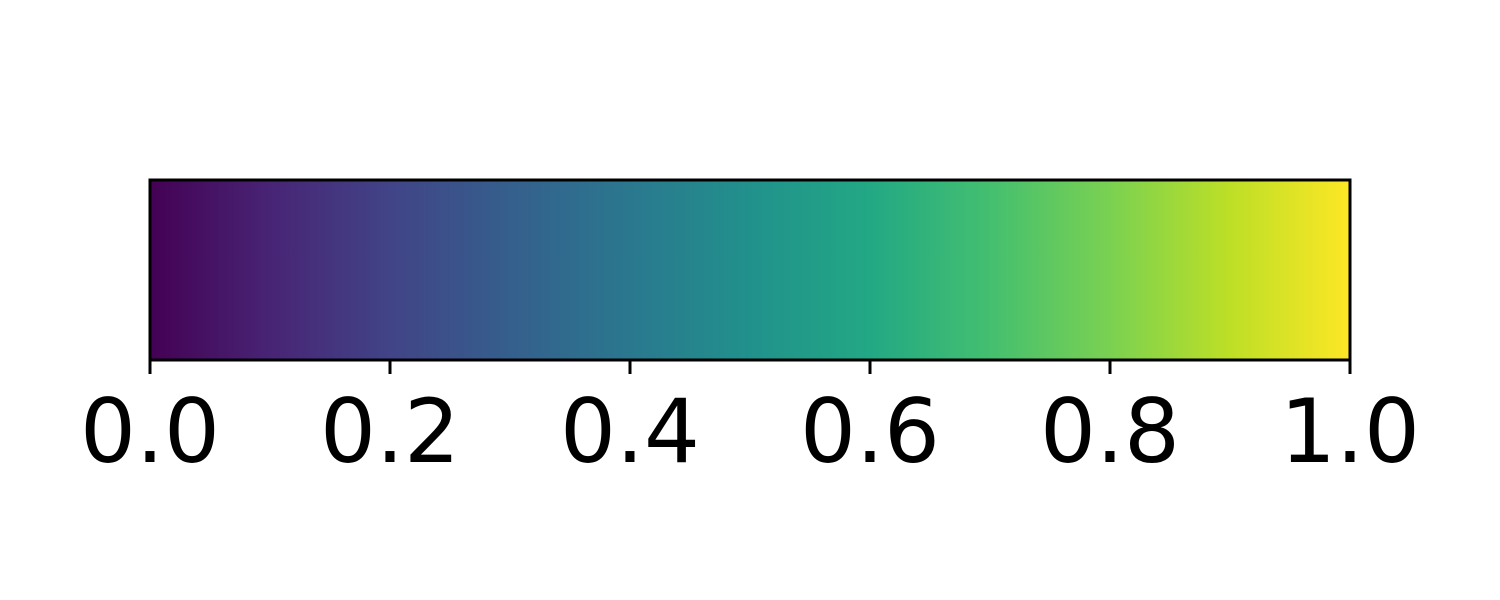 Image resolution: width=1500 pixels, height=600 pixels. What do you see at coordinates (870, 431) in the screenshot?
I see `tick-label: 0.6` at bounding box center [870, 431].